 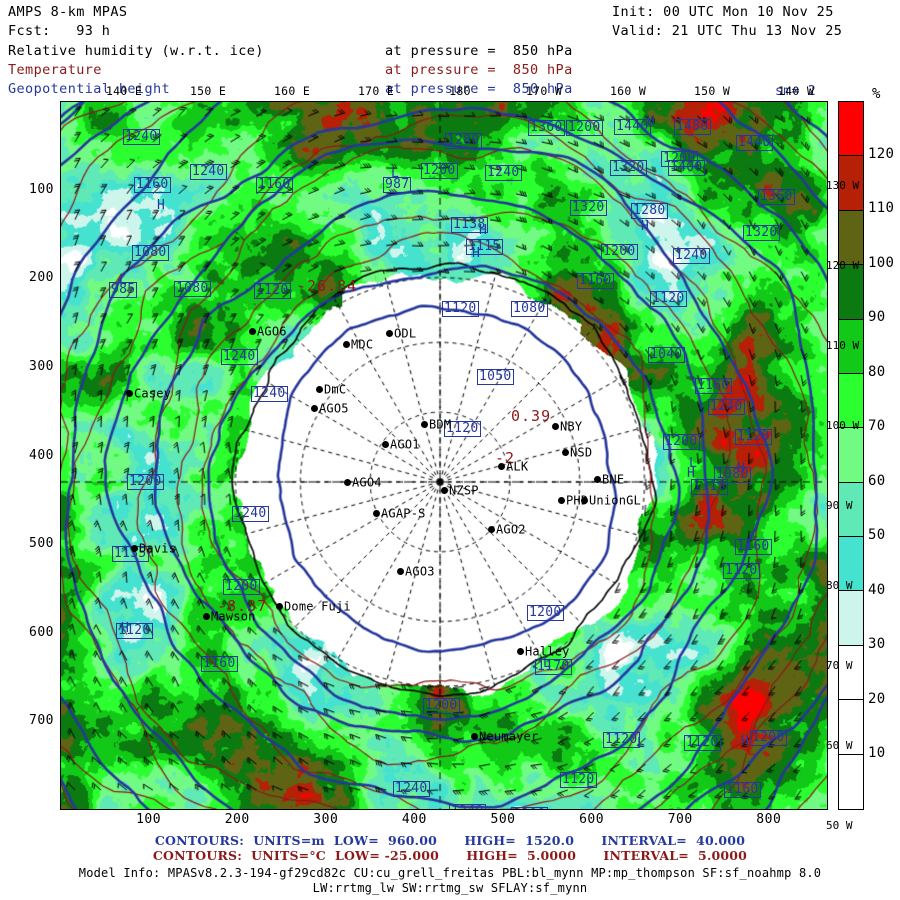 What do you see at coordinates (153, 548) in the screenshot?
I see `station-Davis: Davis` at bounding box center [153, 548].